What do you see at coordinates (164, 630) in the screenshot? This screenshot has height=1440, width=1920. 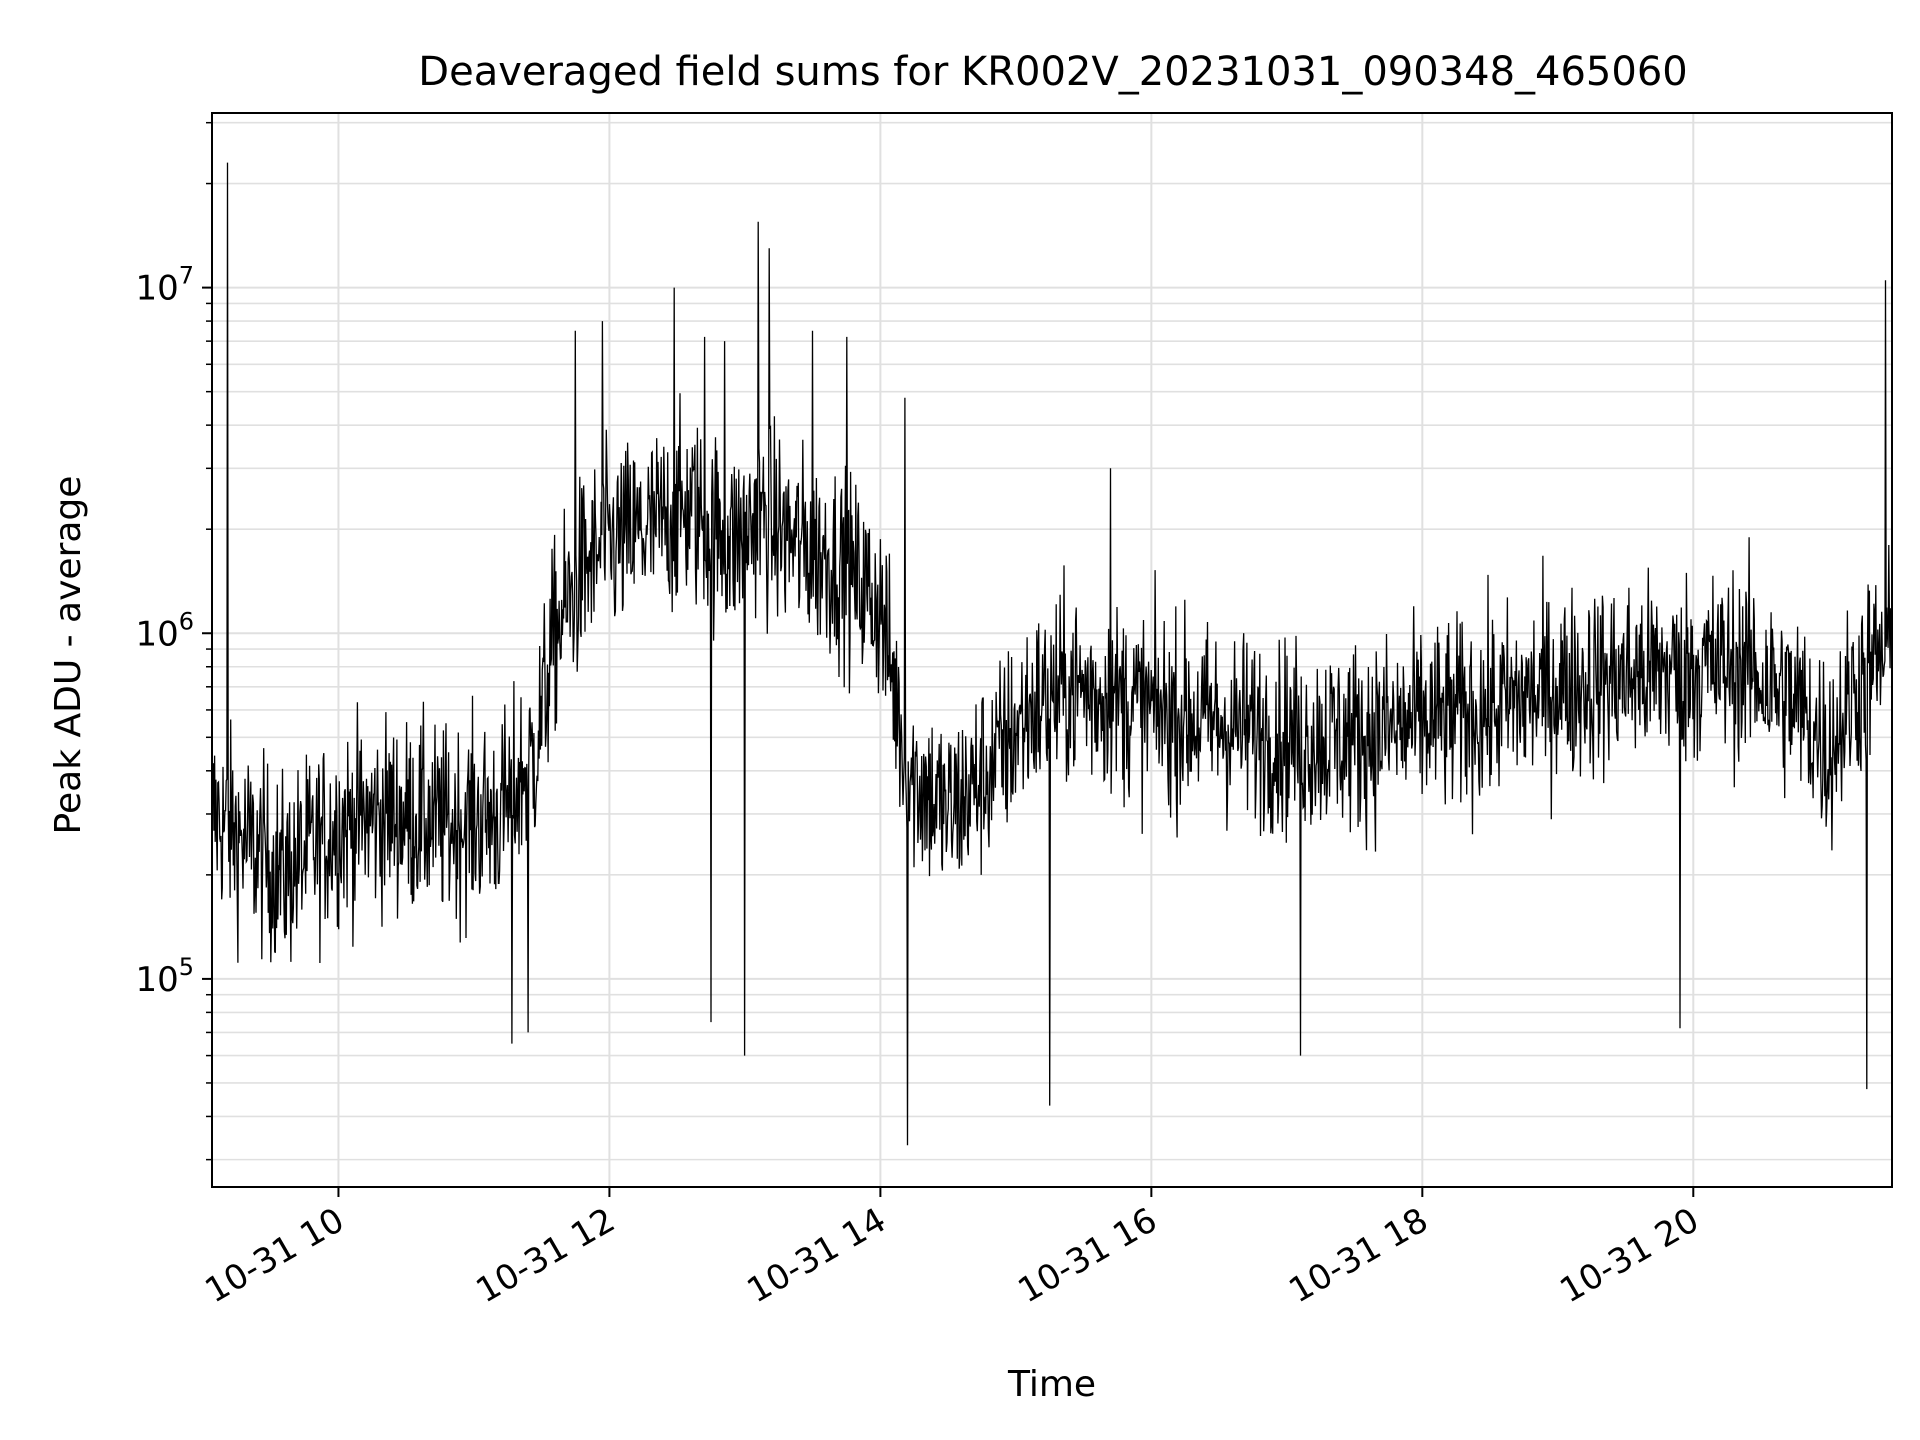 I see `y-tick-label: 10⁶` at bounding box center [164, 630].